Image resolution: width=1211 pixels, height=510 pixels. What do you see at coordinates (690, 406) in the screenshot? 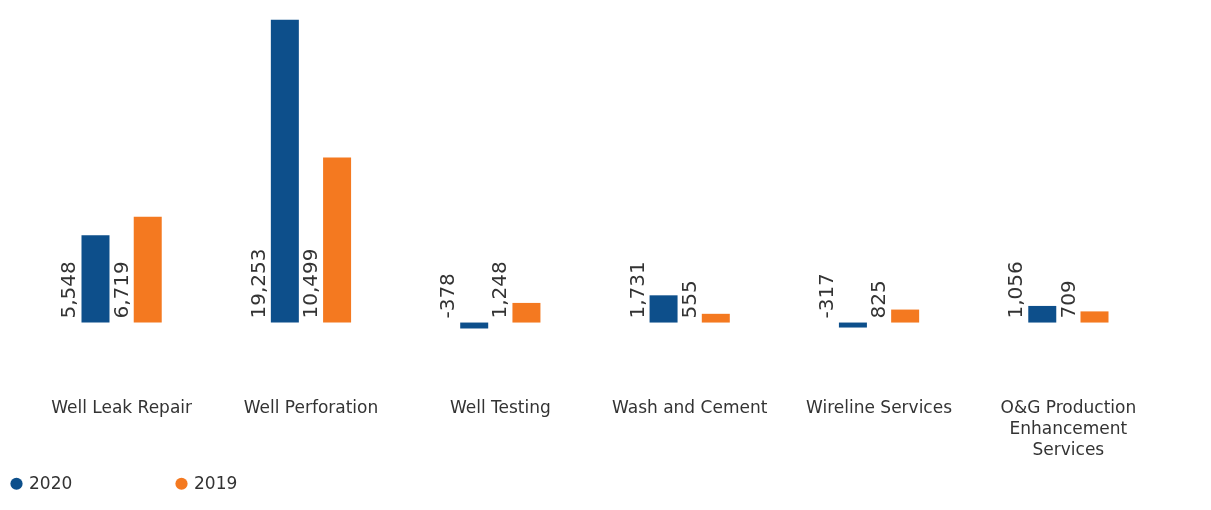
I see `x-tick-label: Wash and Cement` at bounding box center [690, 406].